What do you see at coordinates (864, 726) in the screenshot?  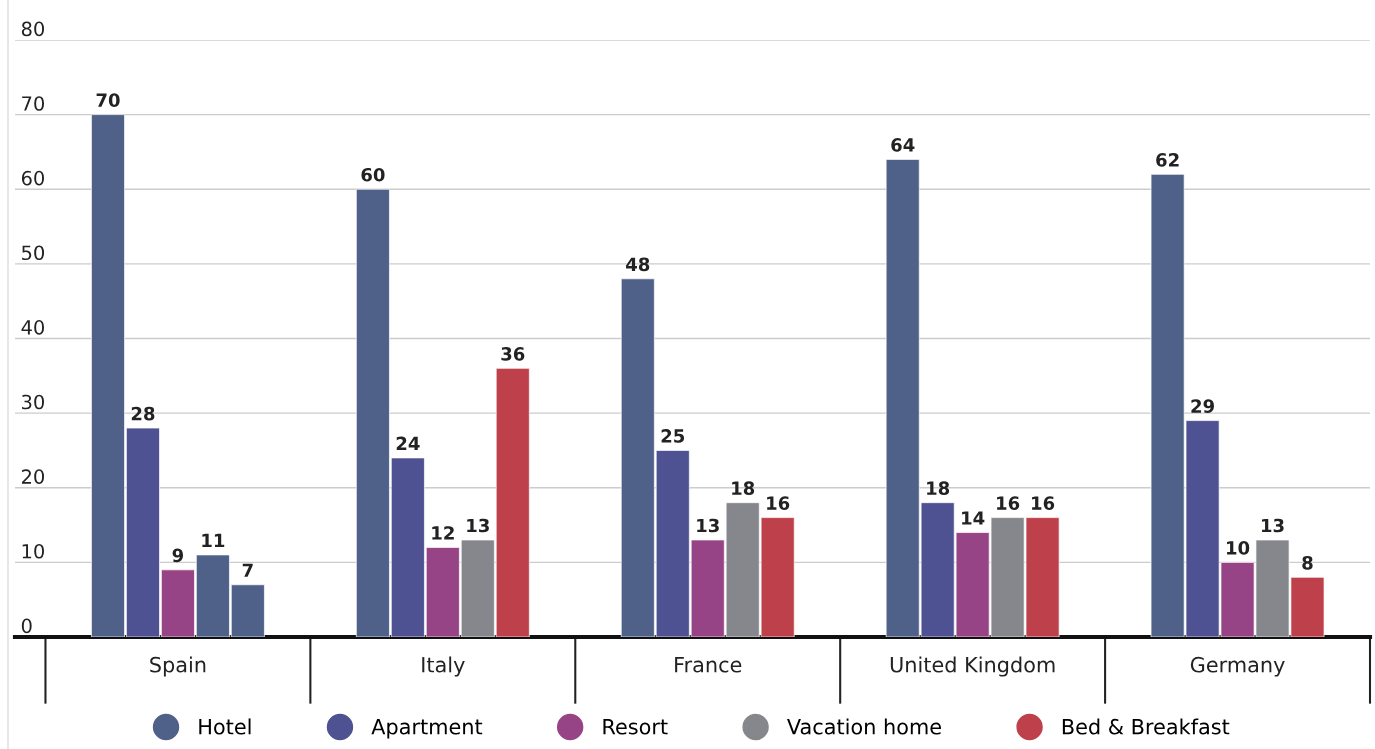 I see `legend-label: Vacation home` at bounding box center [864, 726].